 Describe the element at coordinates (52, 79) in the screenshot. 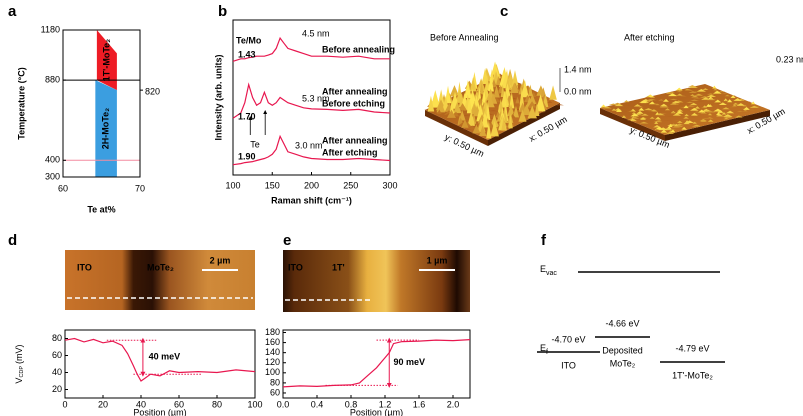

I see `y-tick-label: 880` at that location.